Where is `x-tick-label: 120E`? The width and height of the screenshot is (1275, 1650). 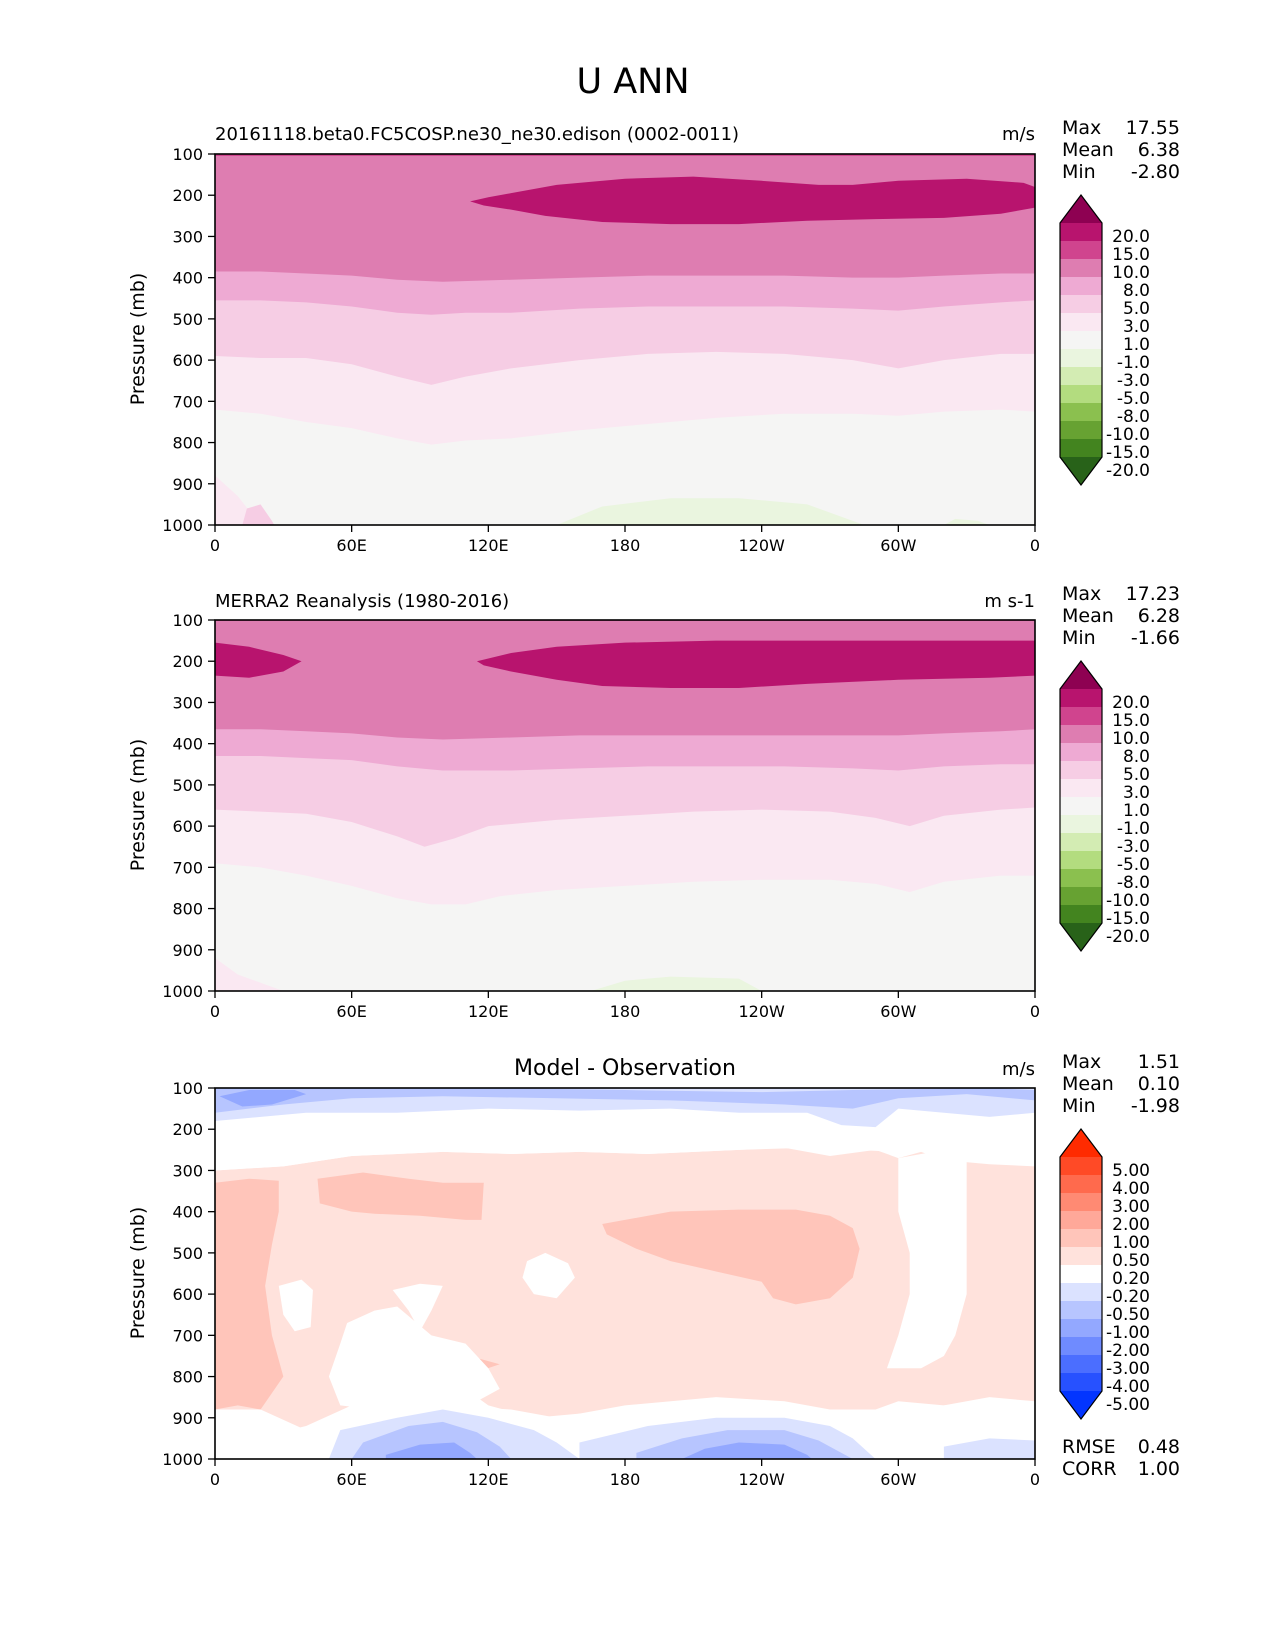
x-tick-label: 120E is located at coordinates (488, 1011).